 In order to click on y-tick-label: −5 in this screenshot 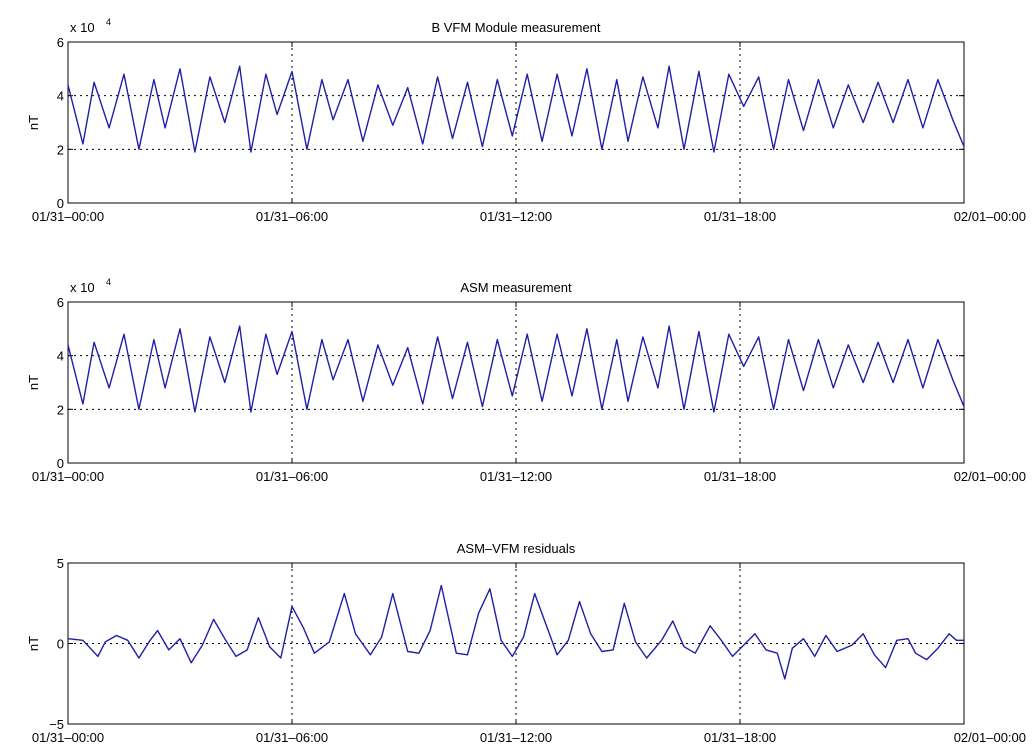, I will do `click(56, 724)`.